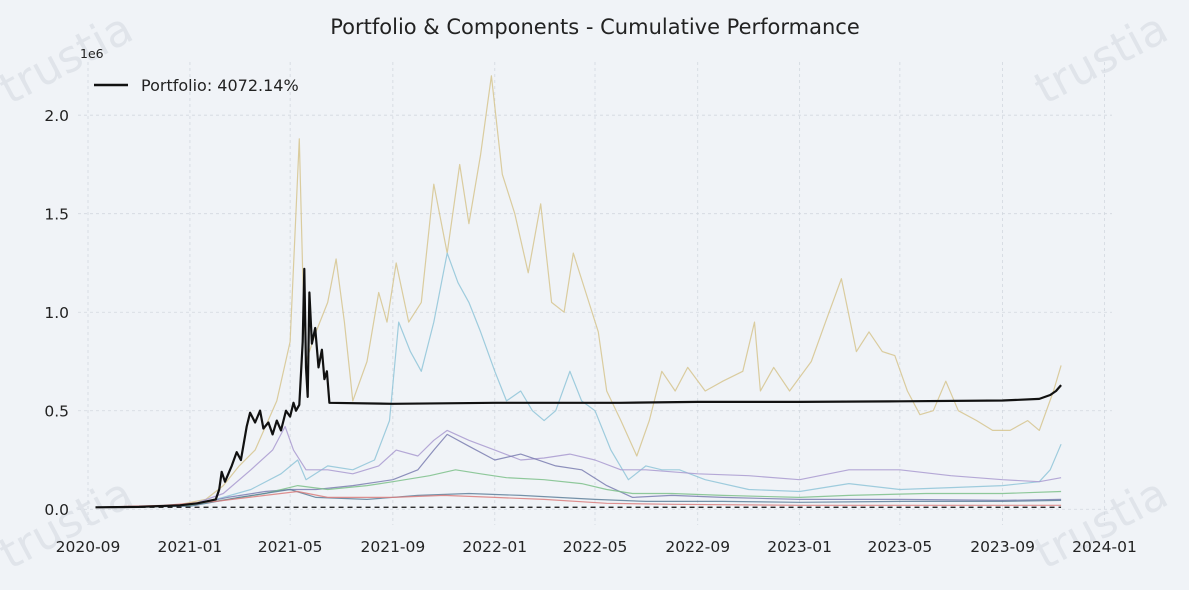 The height and width of the screenshot is (590, 1189). I want to click on x-tick-label: 2020-09, so click(88, 547).